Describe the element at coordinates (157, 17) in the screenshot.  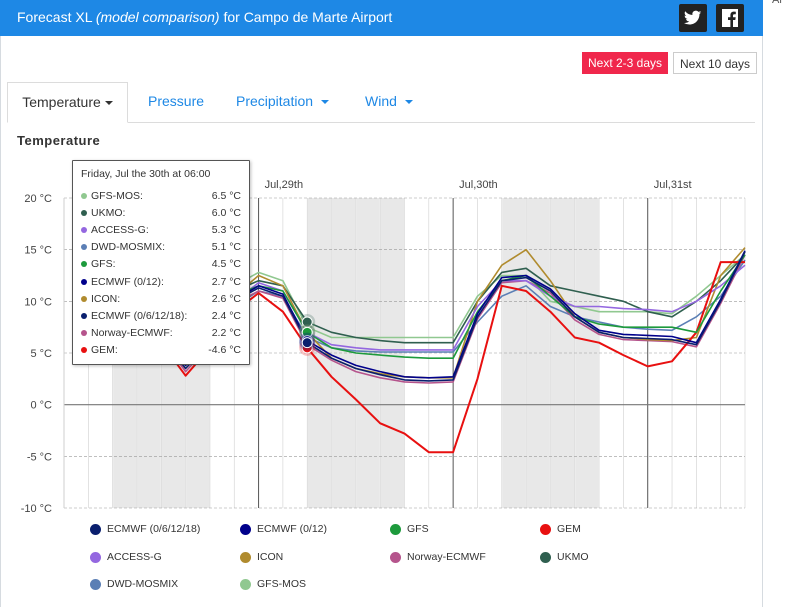
I see `title-italic: (model comparison)` at that location.